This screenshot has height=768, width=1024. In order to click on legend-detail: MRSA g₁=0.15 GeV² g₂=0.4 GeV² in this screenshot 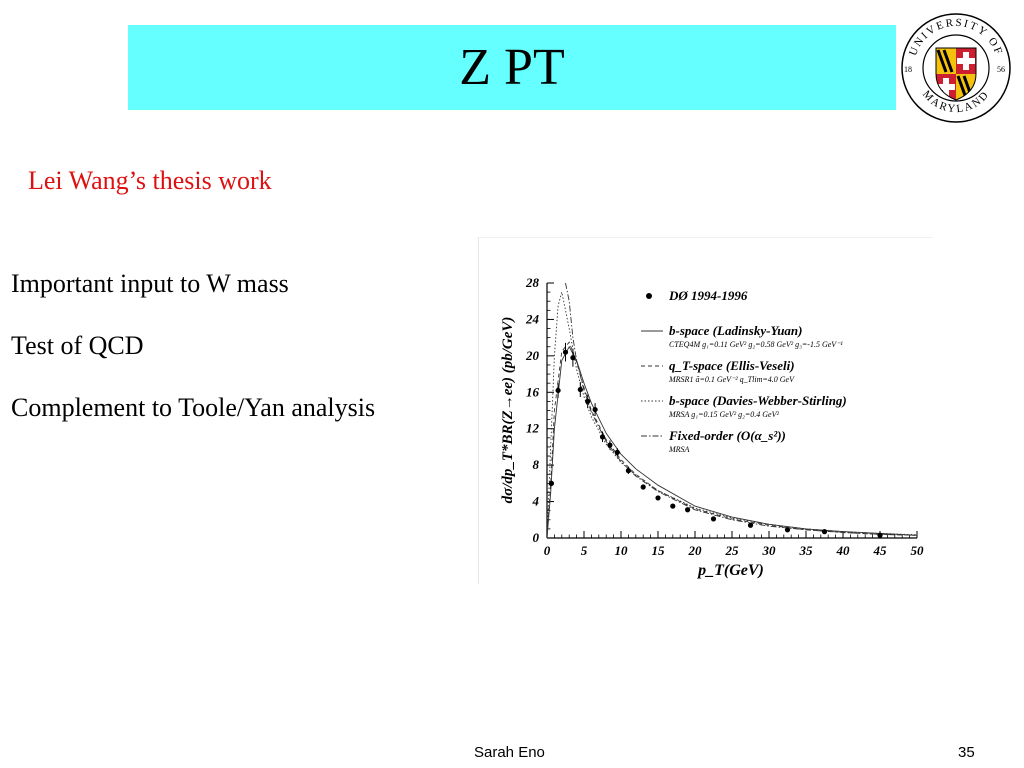, I will do `click(723, 414)`.